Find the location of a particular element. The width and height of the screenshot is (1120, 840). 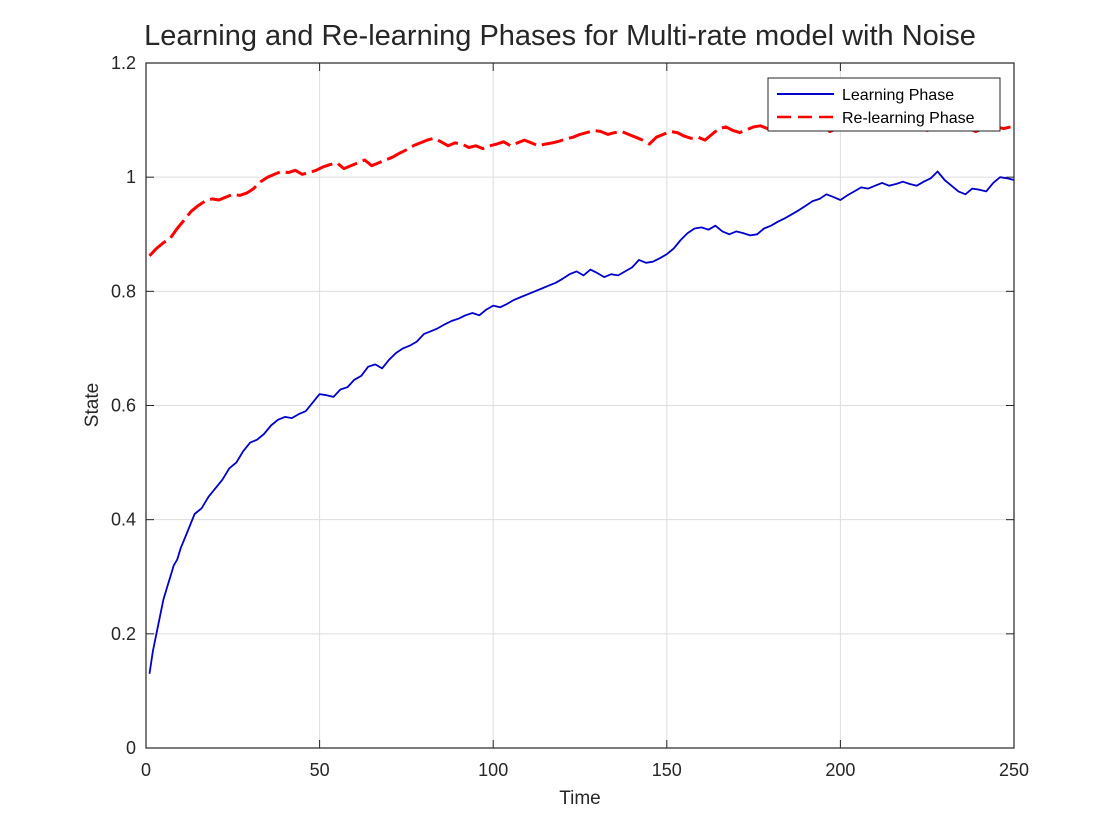

x-tick-label: 250 is located at coordinates (1014, 770).